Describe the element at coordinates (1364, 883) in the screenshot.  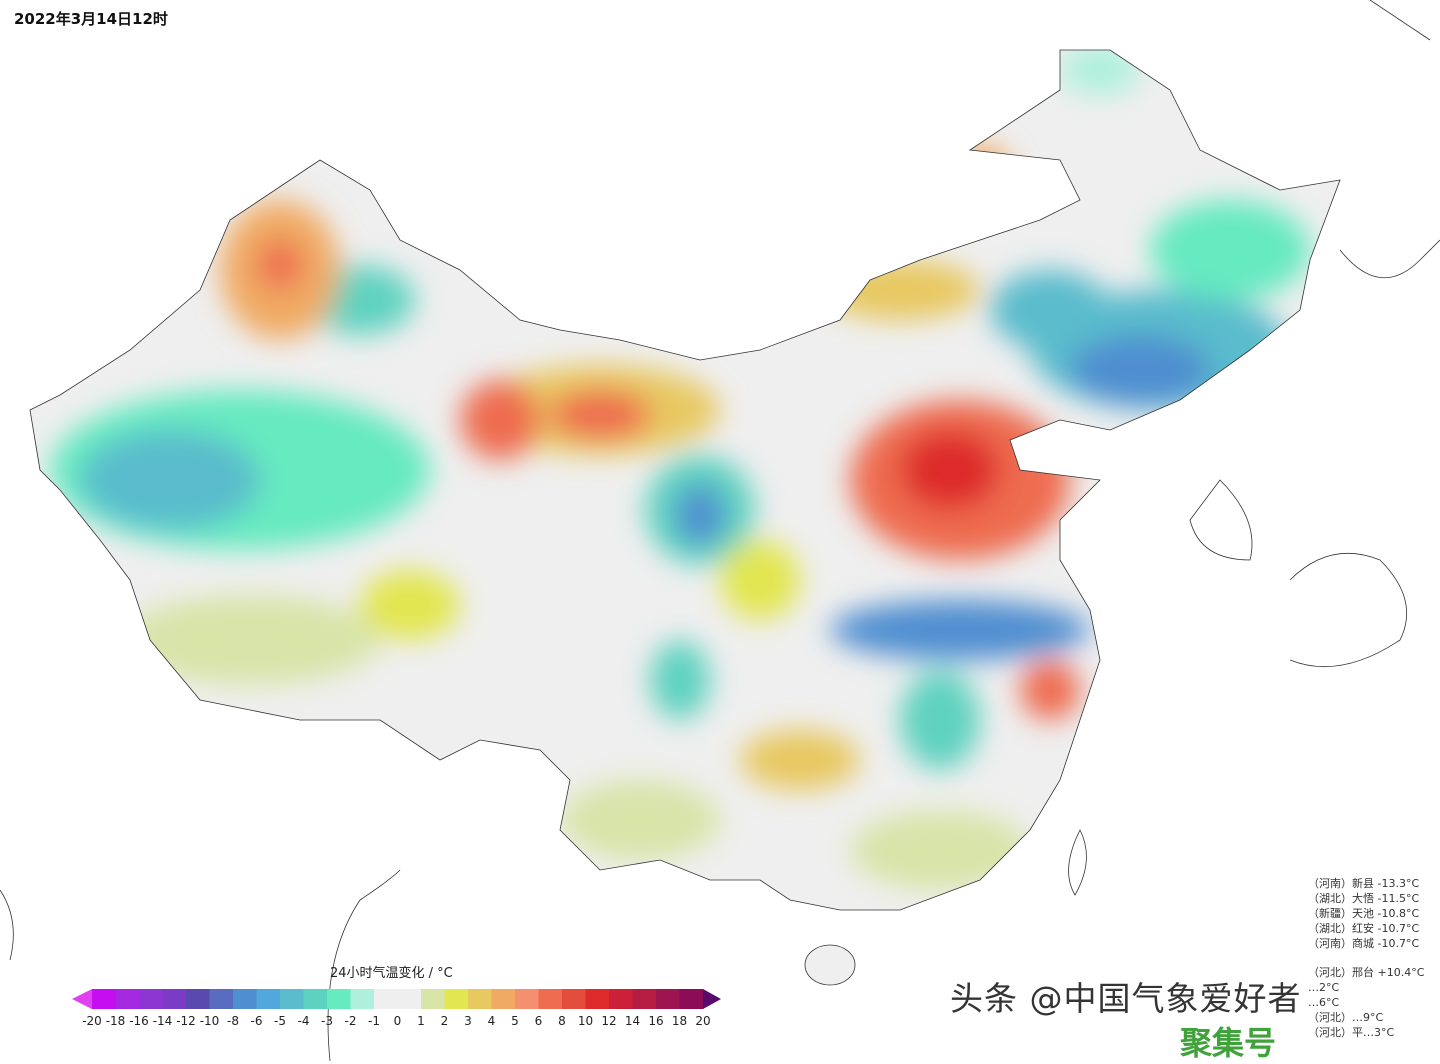
I see `station-min-entry: （河南）新县 -13.3°C` at that location.